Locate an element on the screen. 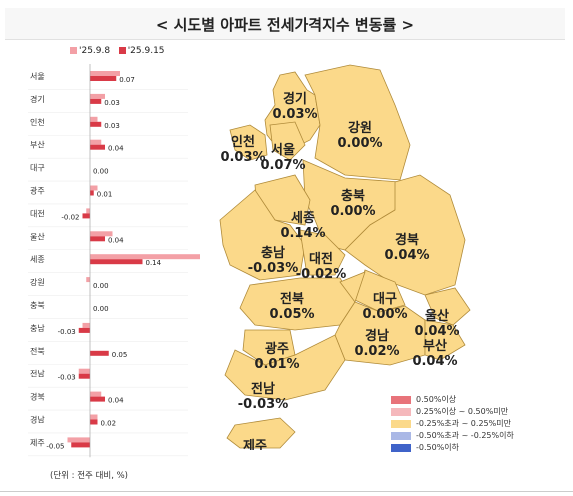 This screenshot has height=496, width=573. category-label: 경기 is located at coordinates (37, 99).